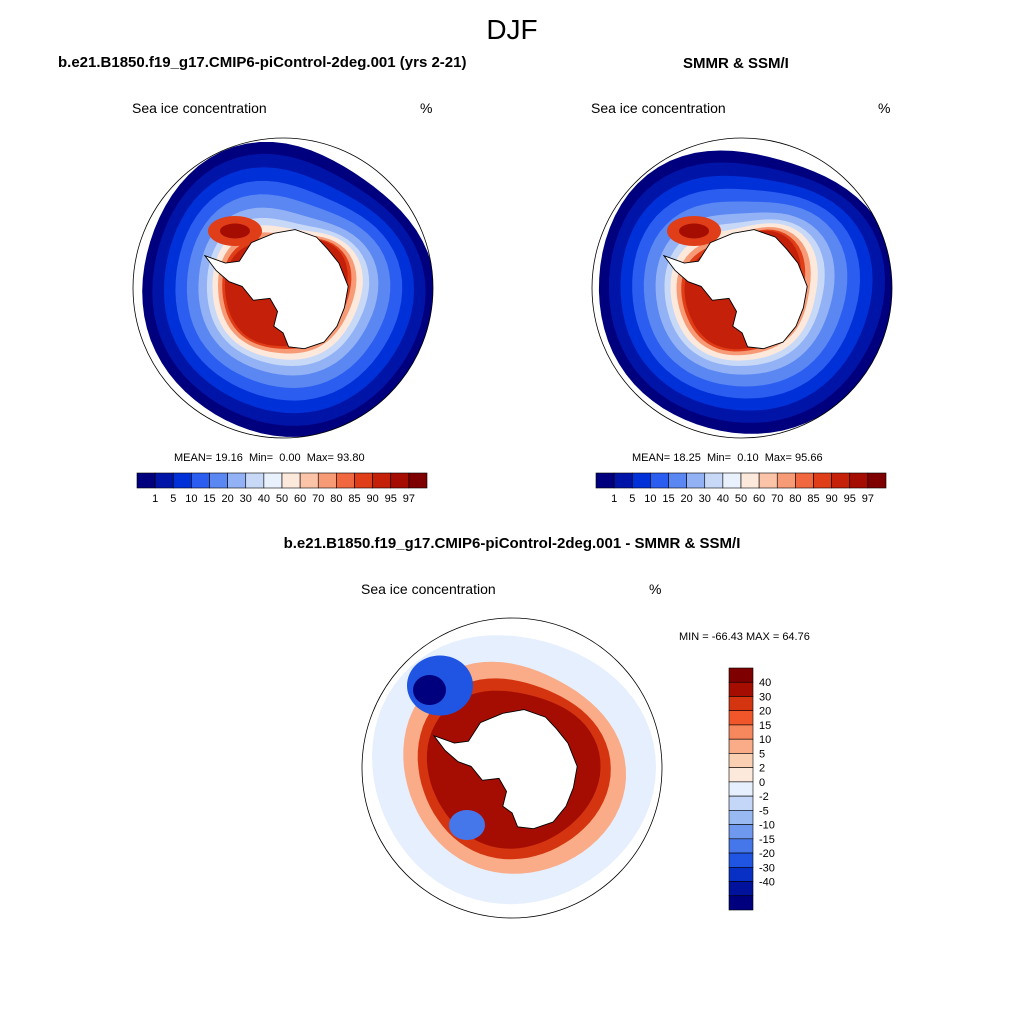  I want to click on panel-2-stats: MEAN= 18.25 Min= 0.10 Max= 95.66, so click(727, 458).